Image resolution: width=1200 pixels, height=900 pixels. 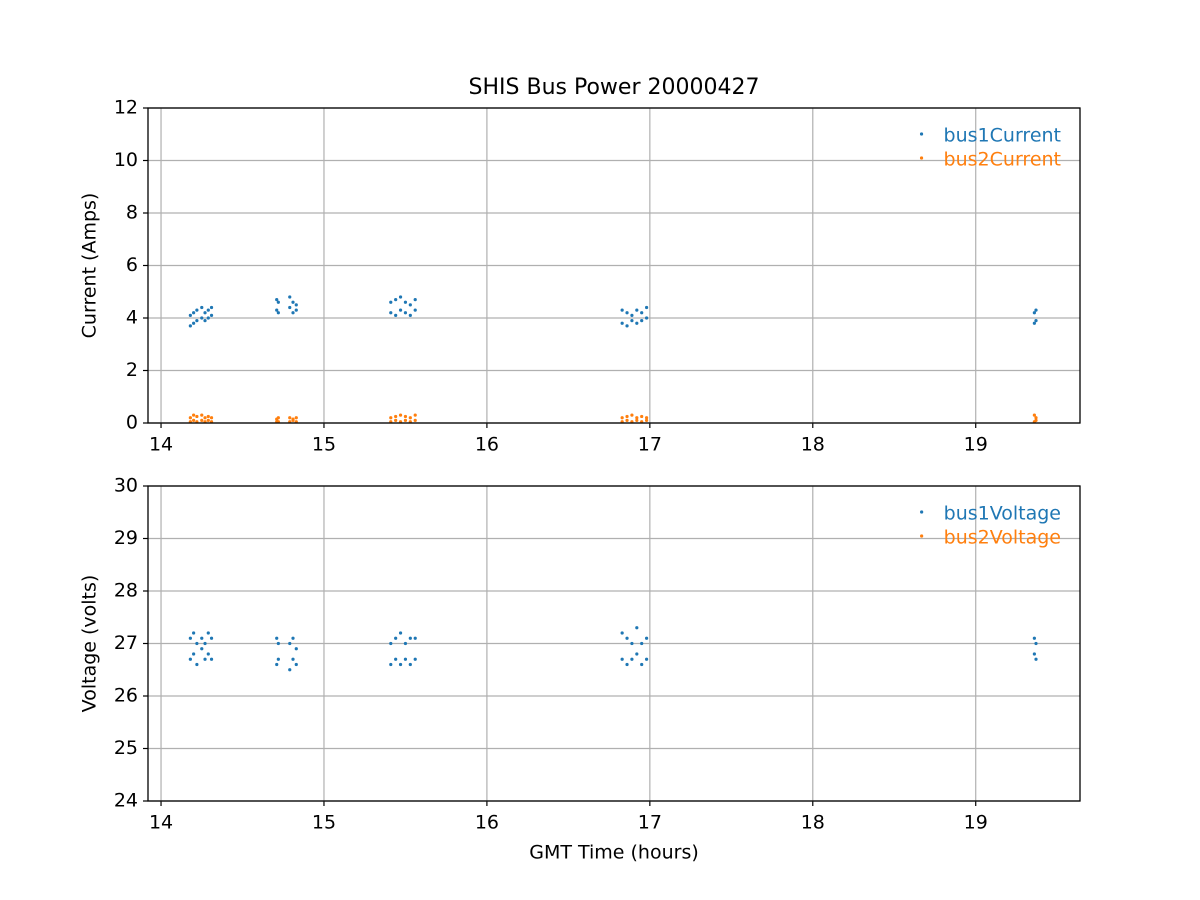 I want to click on y-tick-label: 12, so click(x=126, y=108).